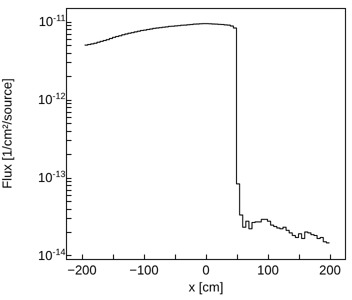  What do you see at coordinates (52, 99) in the screenshot?
I see `y-tick-label: 10$^{-12}$` at bounding box center [52, 99].